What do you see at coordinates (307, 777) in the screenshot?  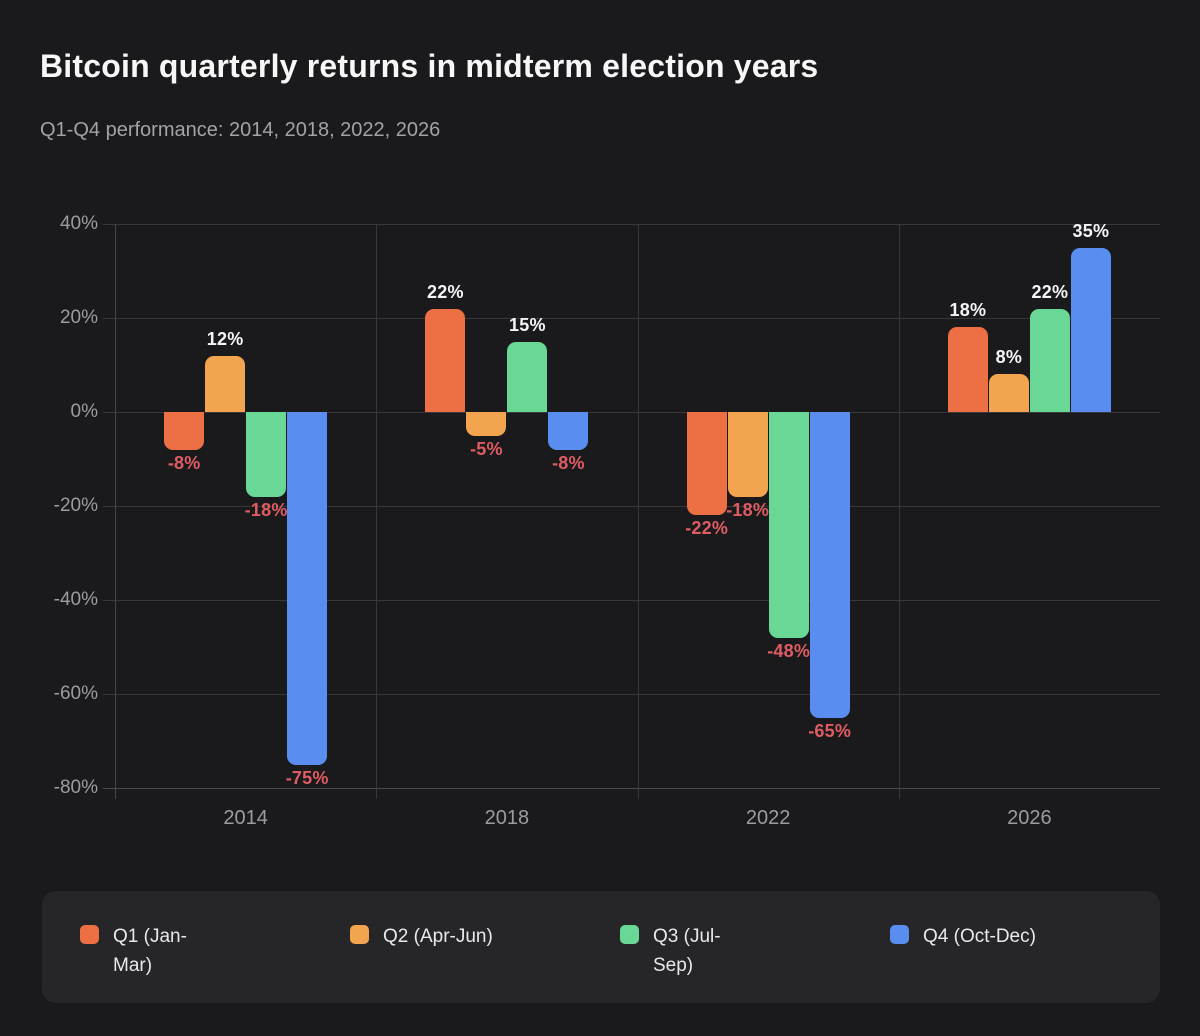 I see `bar-label-2014-q4: -75%` at bounding box center [307, 777].